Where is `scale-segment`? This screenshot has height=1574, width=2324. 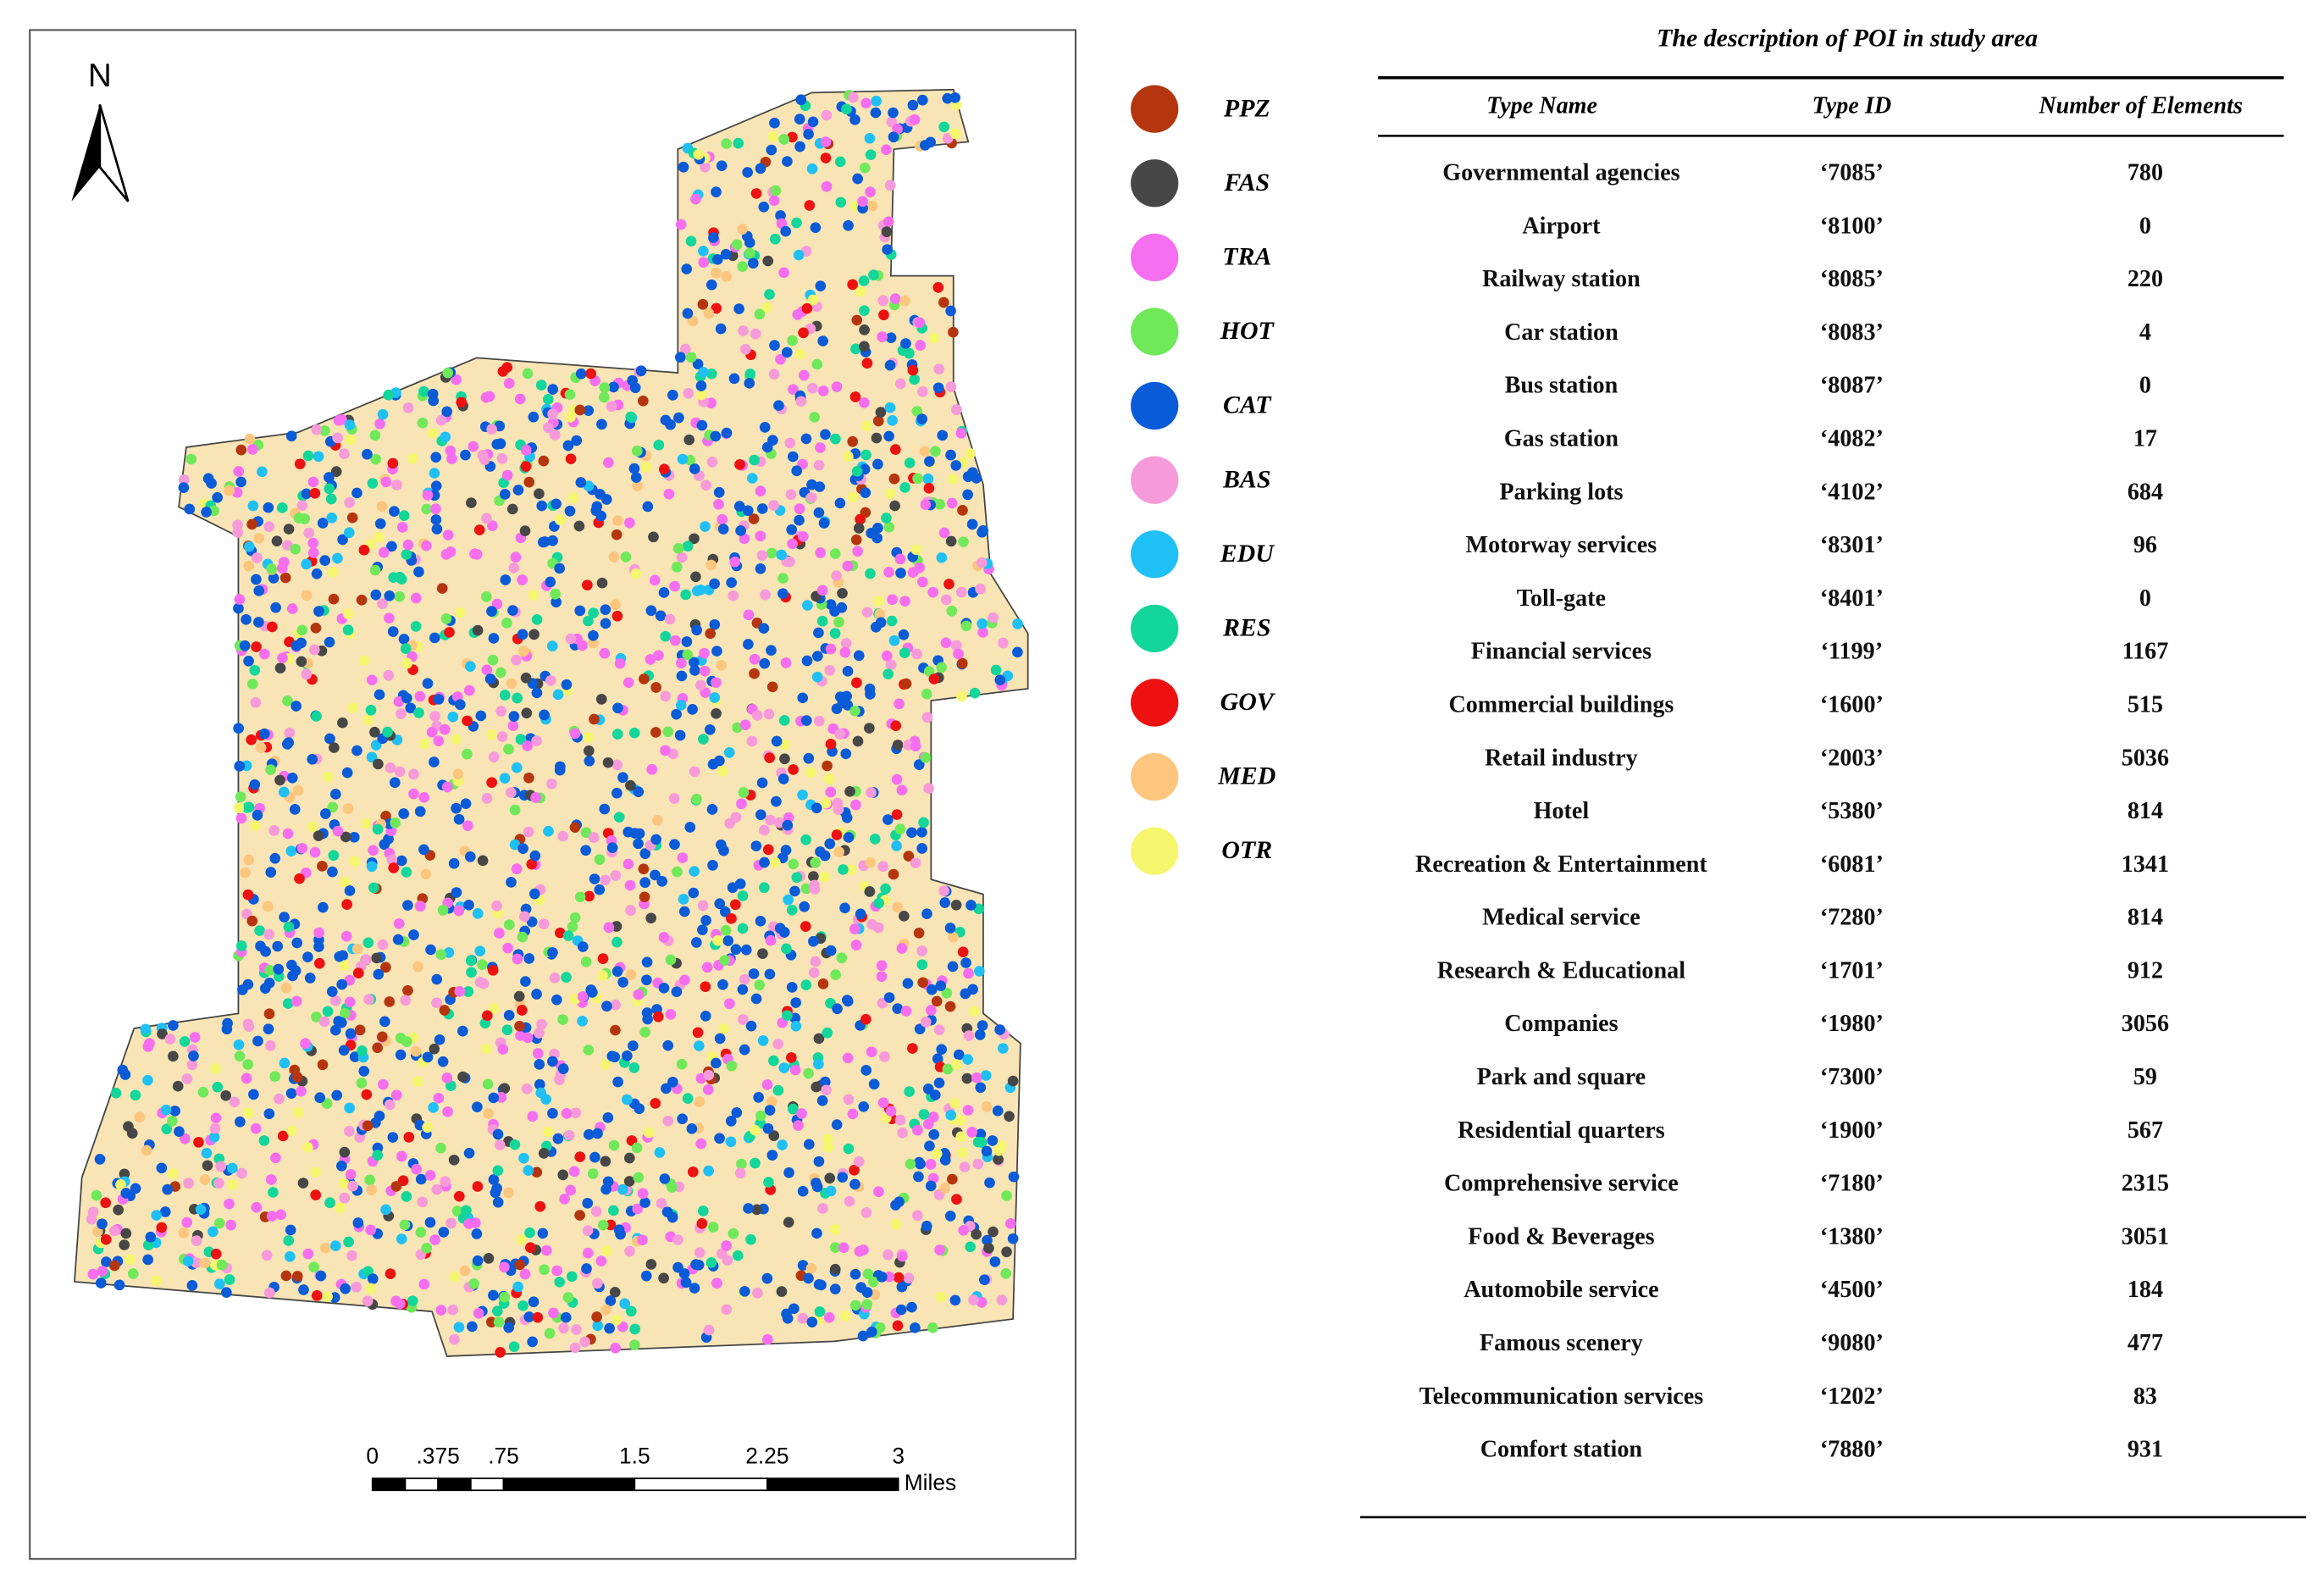
scale-segment is located at coordinates (422, 1484).